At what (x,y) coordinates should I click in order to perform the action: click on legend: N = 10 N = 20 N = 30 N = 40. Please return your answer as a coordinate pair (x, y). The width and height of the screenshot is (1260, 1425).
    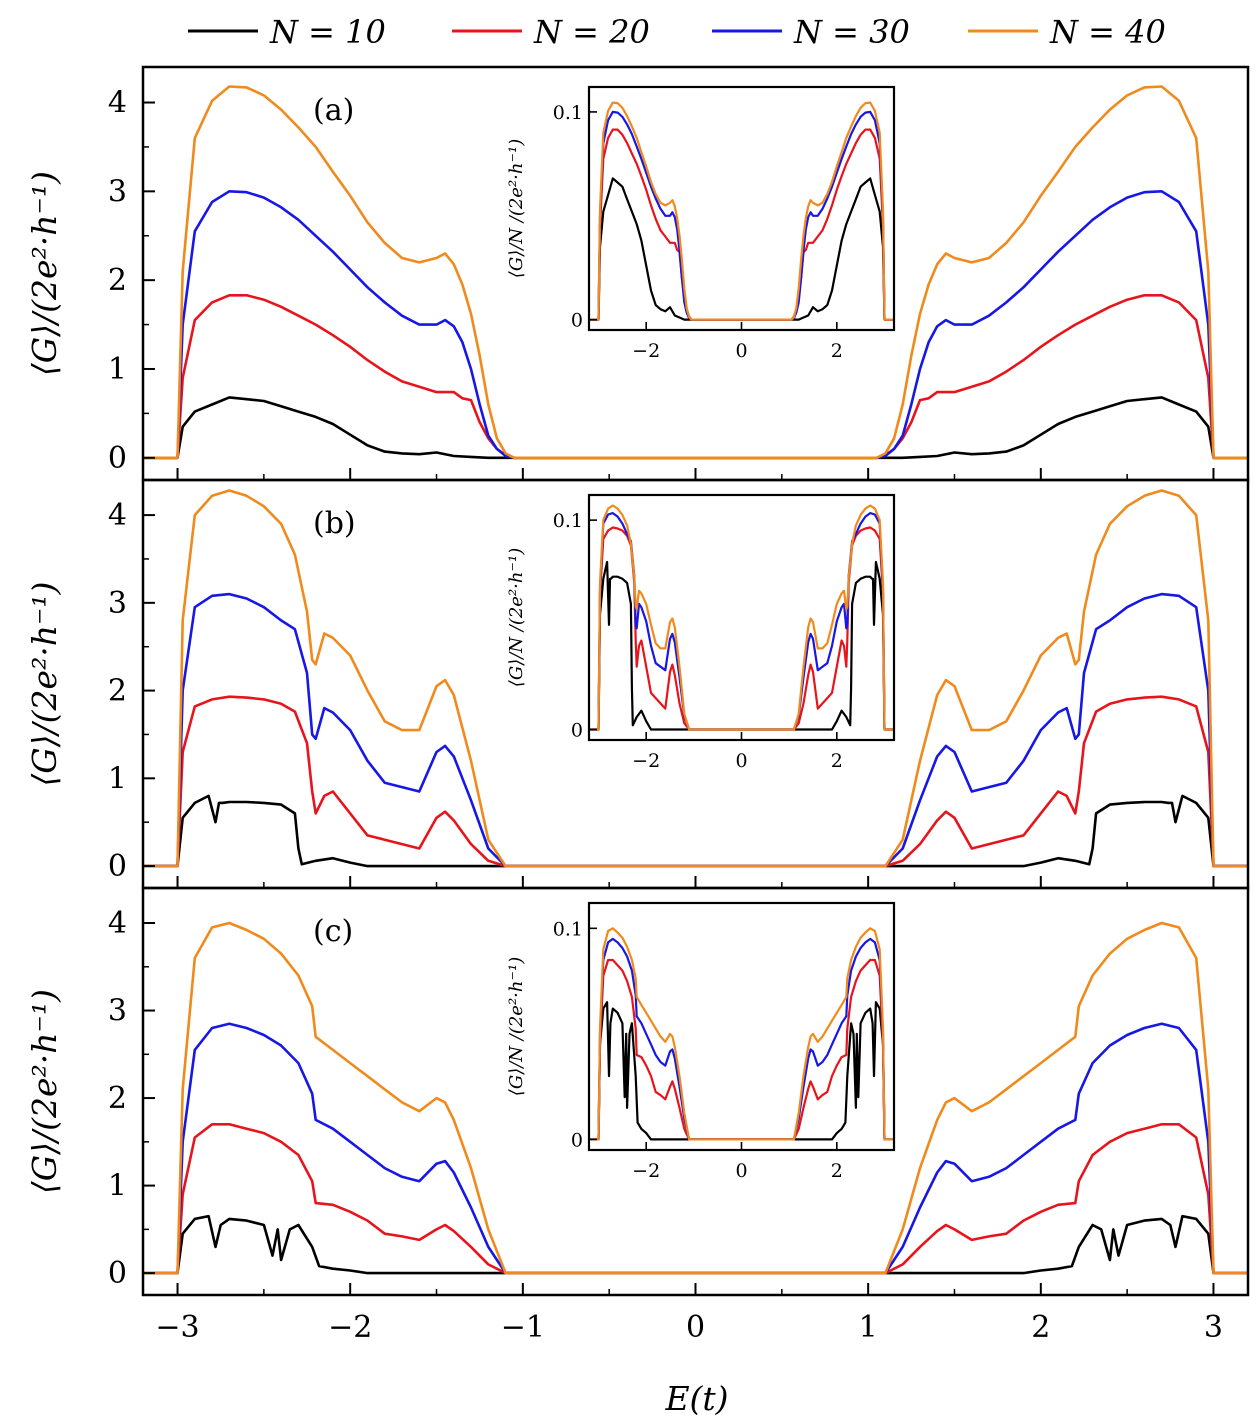
    Looking at the image, I should click on (677, 32).